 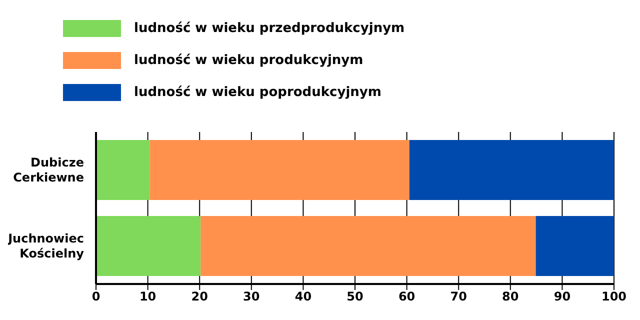 What do you see at coordinates (258, 92) in the screenshot?
I see `legend-label: ludność w wieku poprodukcyjnym` at bounding box center [258, 92].